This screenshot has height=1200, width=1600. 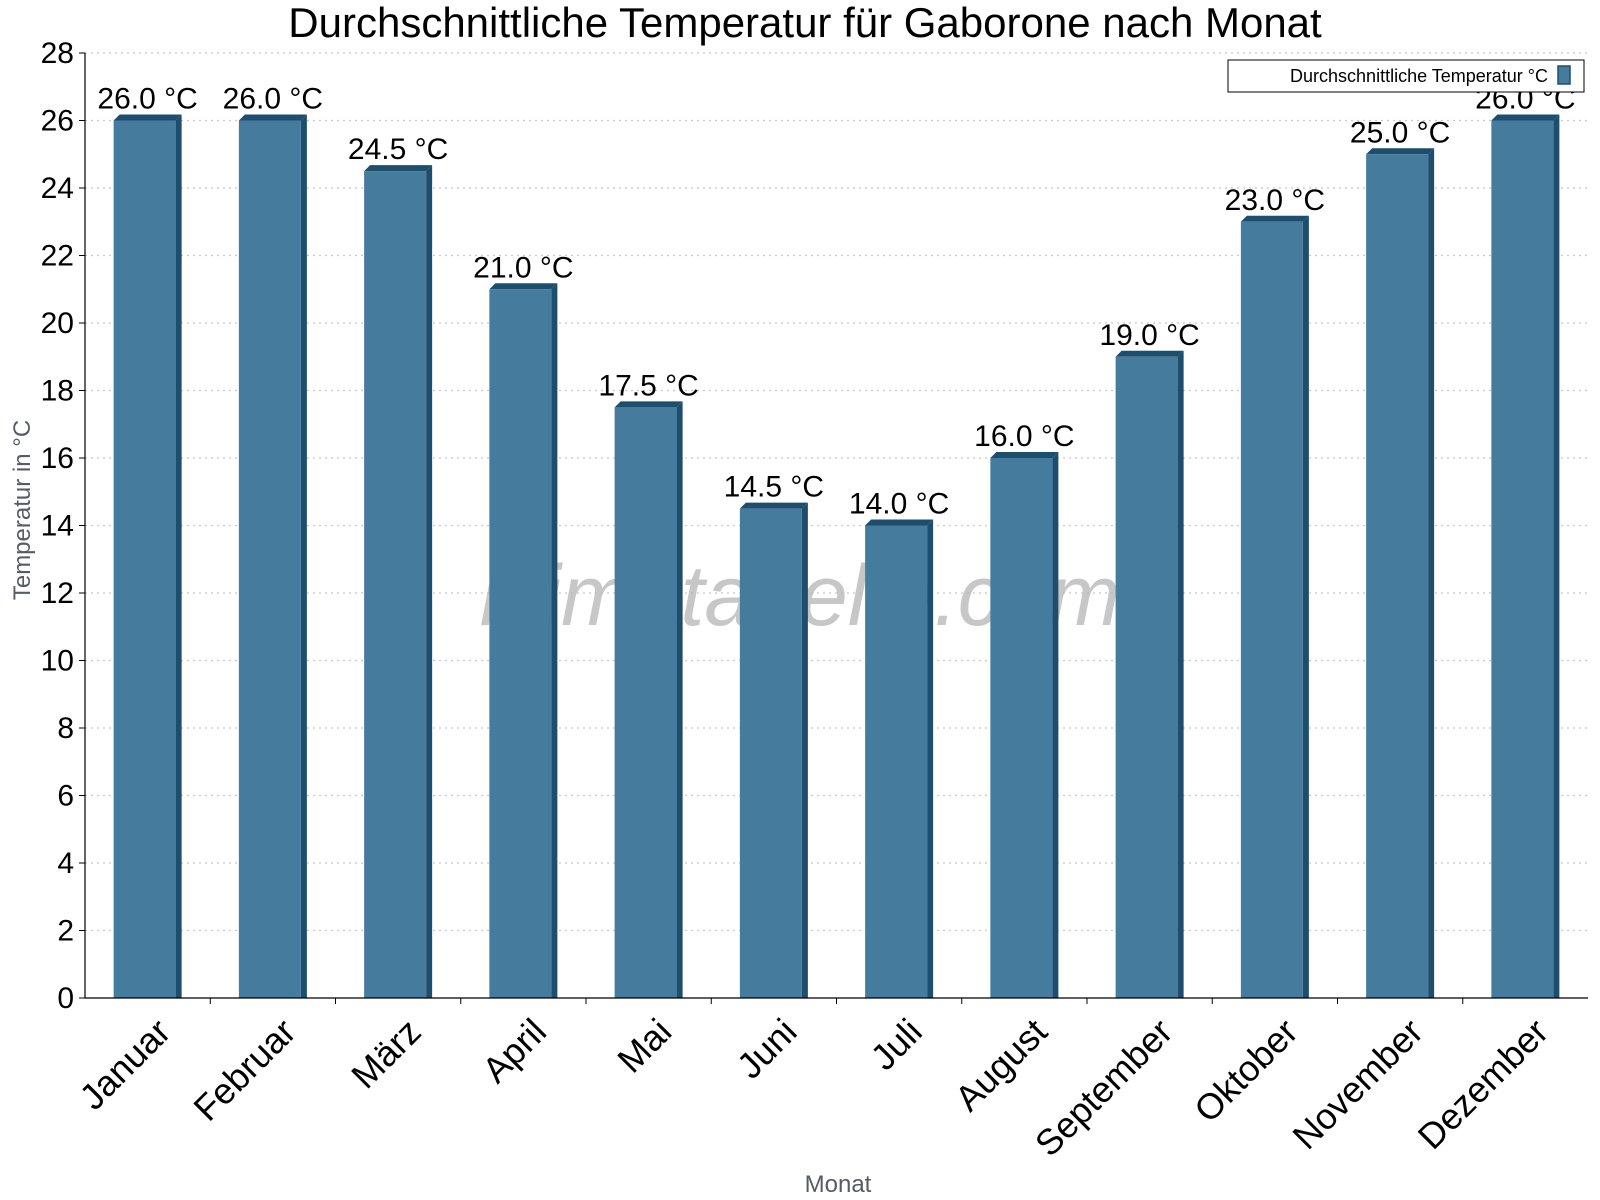 I want to click on y-tick-label: 8, so click(x=65, y=728).